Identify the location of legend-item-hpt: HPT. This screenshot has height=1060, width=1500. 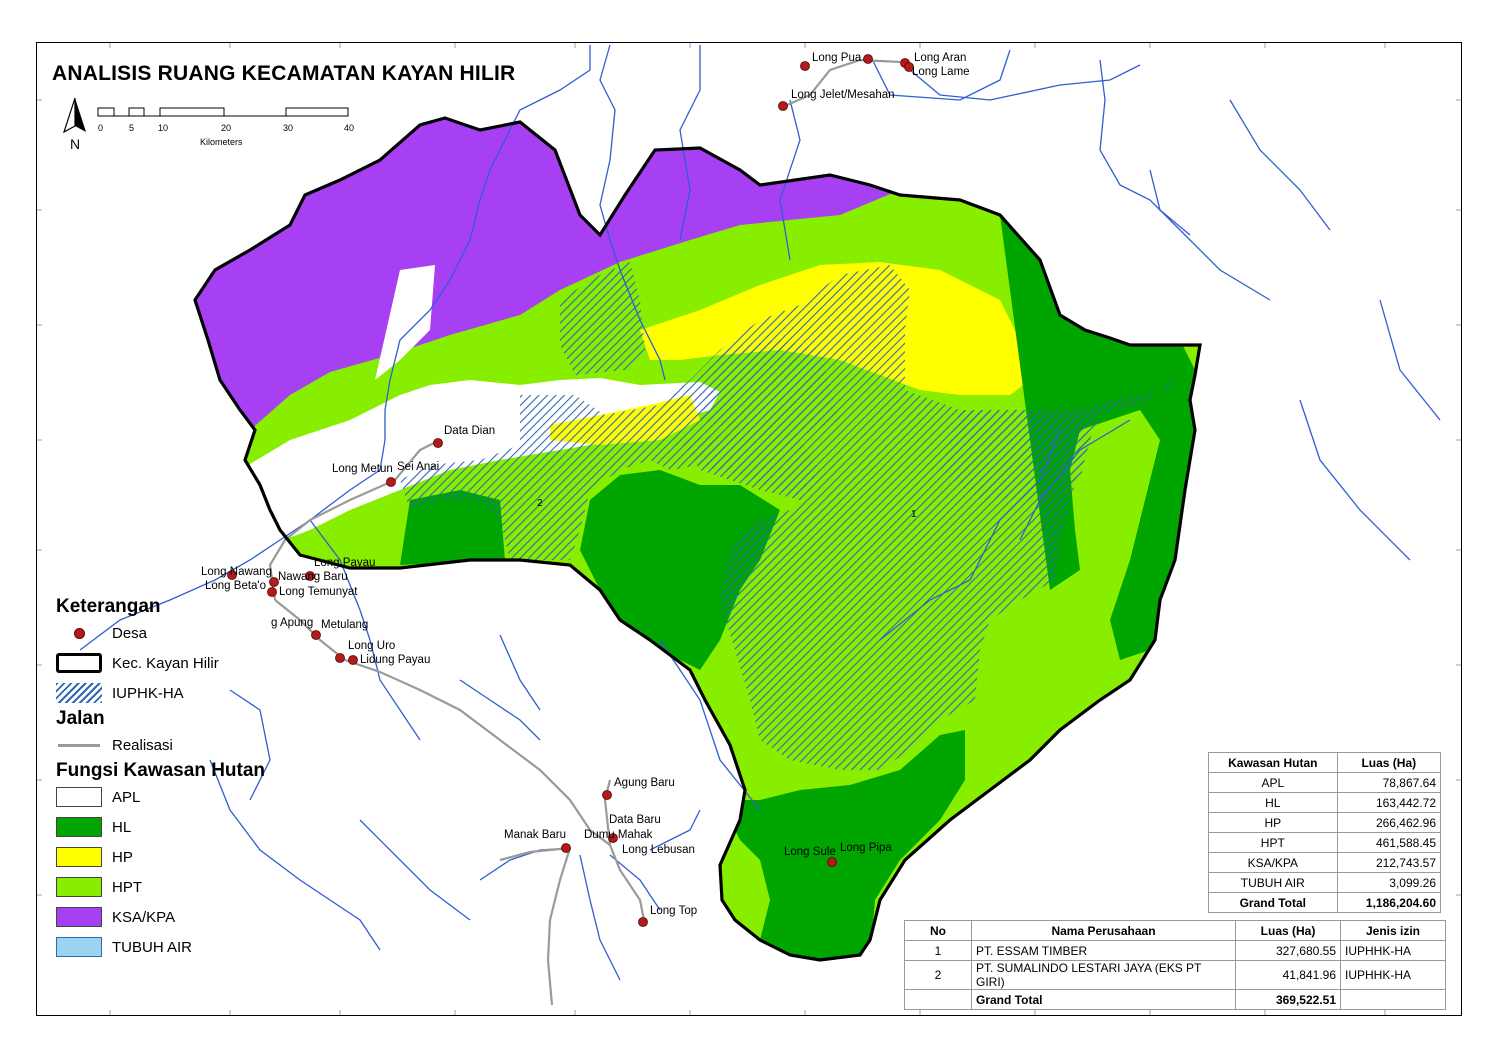
(186, 887).